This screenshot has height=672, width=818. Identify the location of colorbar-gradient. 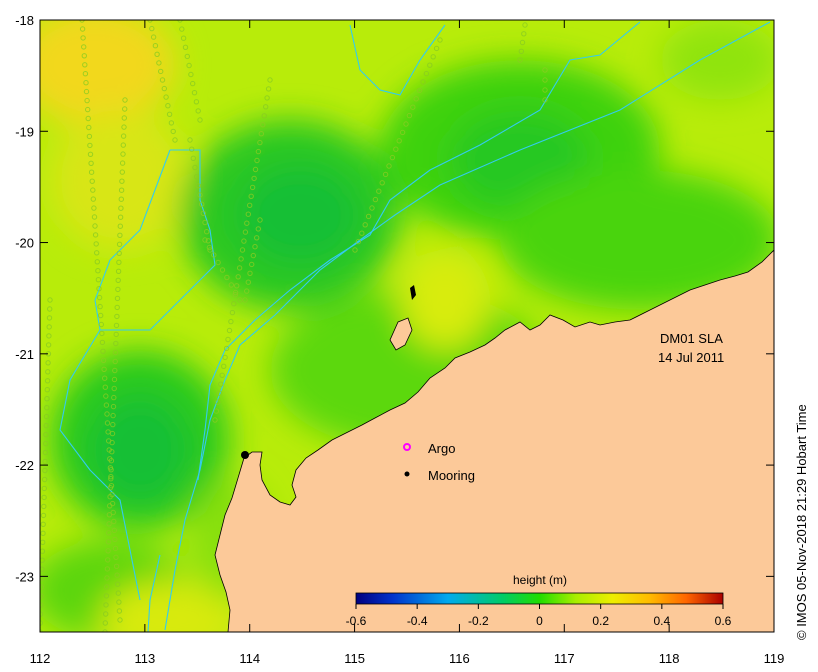
(539, 598).